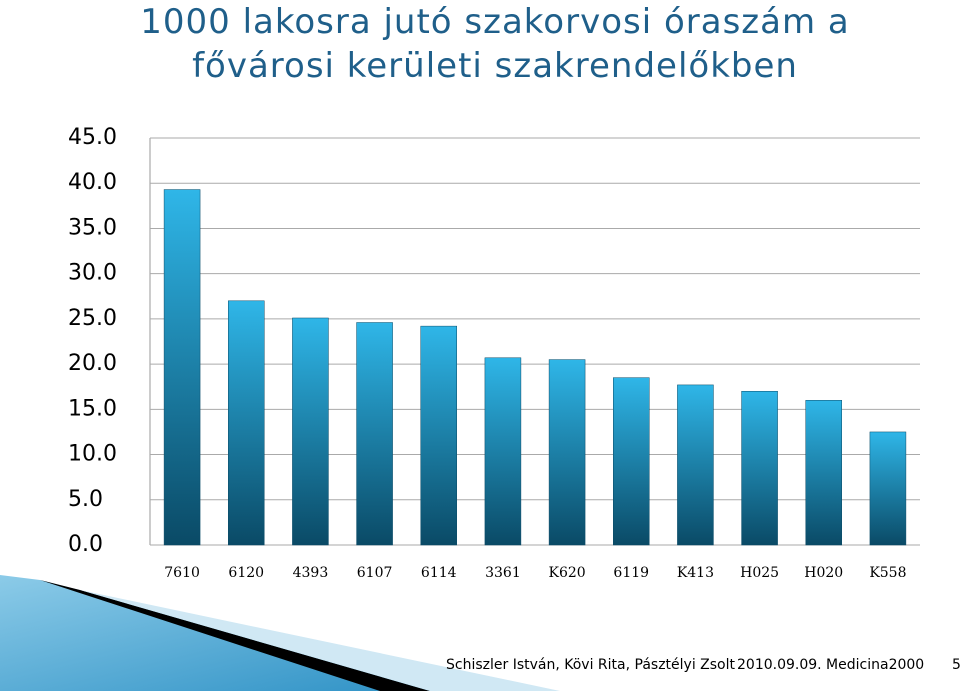 This screenshot has height=691, width=960. Describe the element at coordinates (92, 227) in the screenshot. I see `y-tick-label: 35.0` at that location.